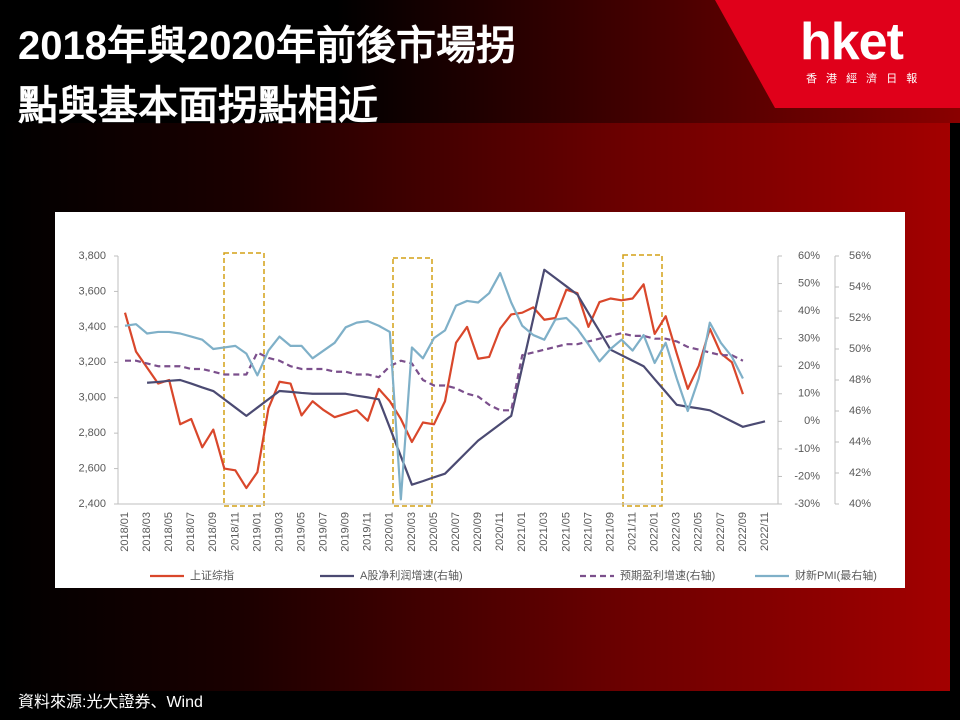 This screenshot has height=720, width=960. What do you see at coordinates (807, 504) in the screenshot?
I see `y2-tick-label: -30%` at bounding box center [807, 504].